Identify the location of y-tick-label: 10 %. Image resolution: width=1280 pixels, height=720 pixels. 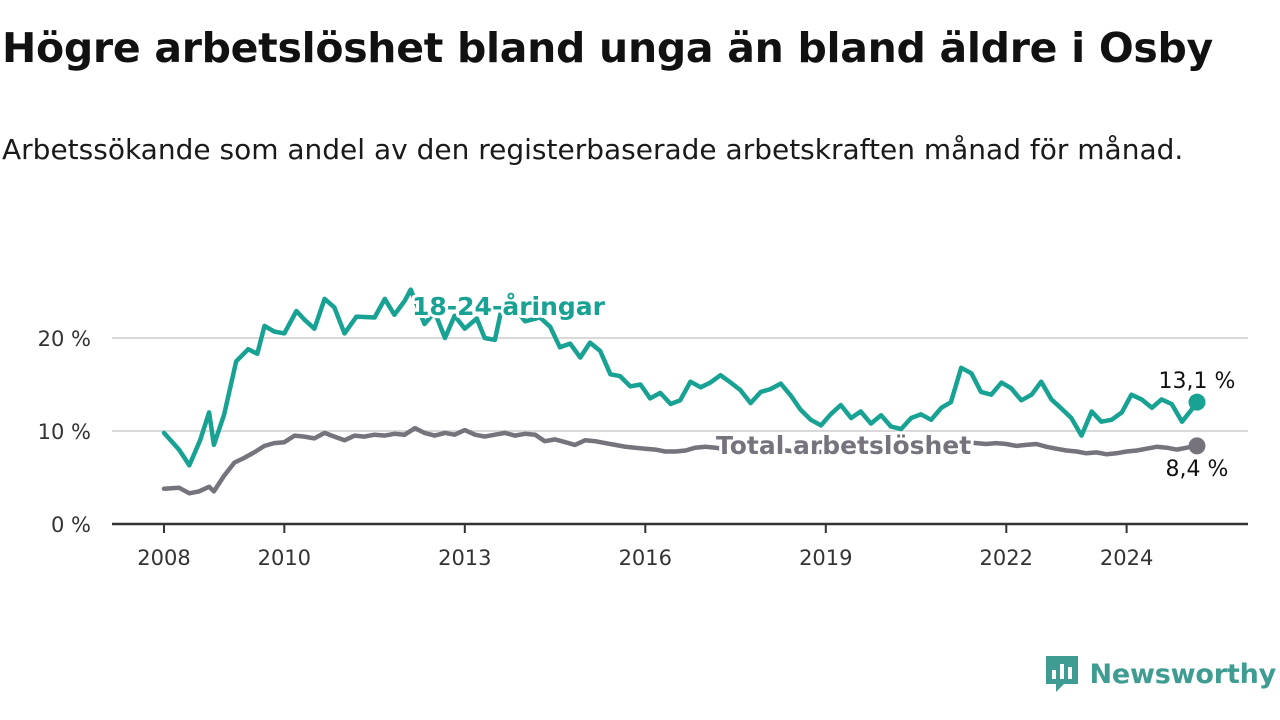
(64, 432).